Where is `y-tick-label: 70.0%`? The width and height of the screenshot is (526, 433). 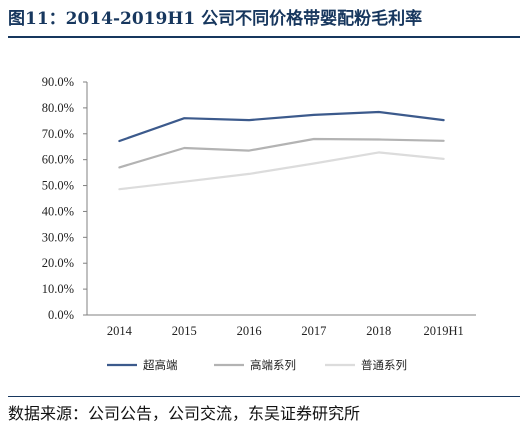 y-tick-label: 70.0% is located at coordinates (58, 134).